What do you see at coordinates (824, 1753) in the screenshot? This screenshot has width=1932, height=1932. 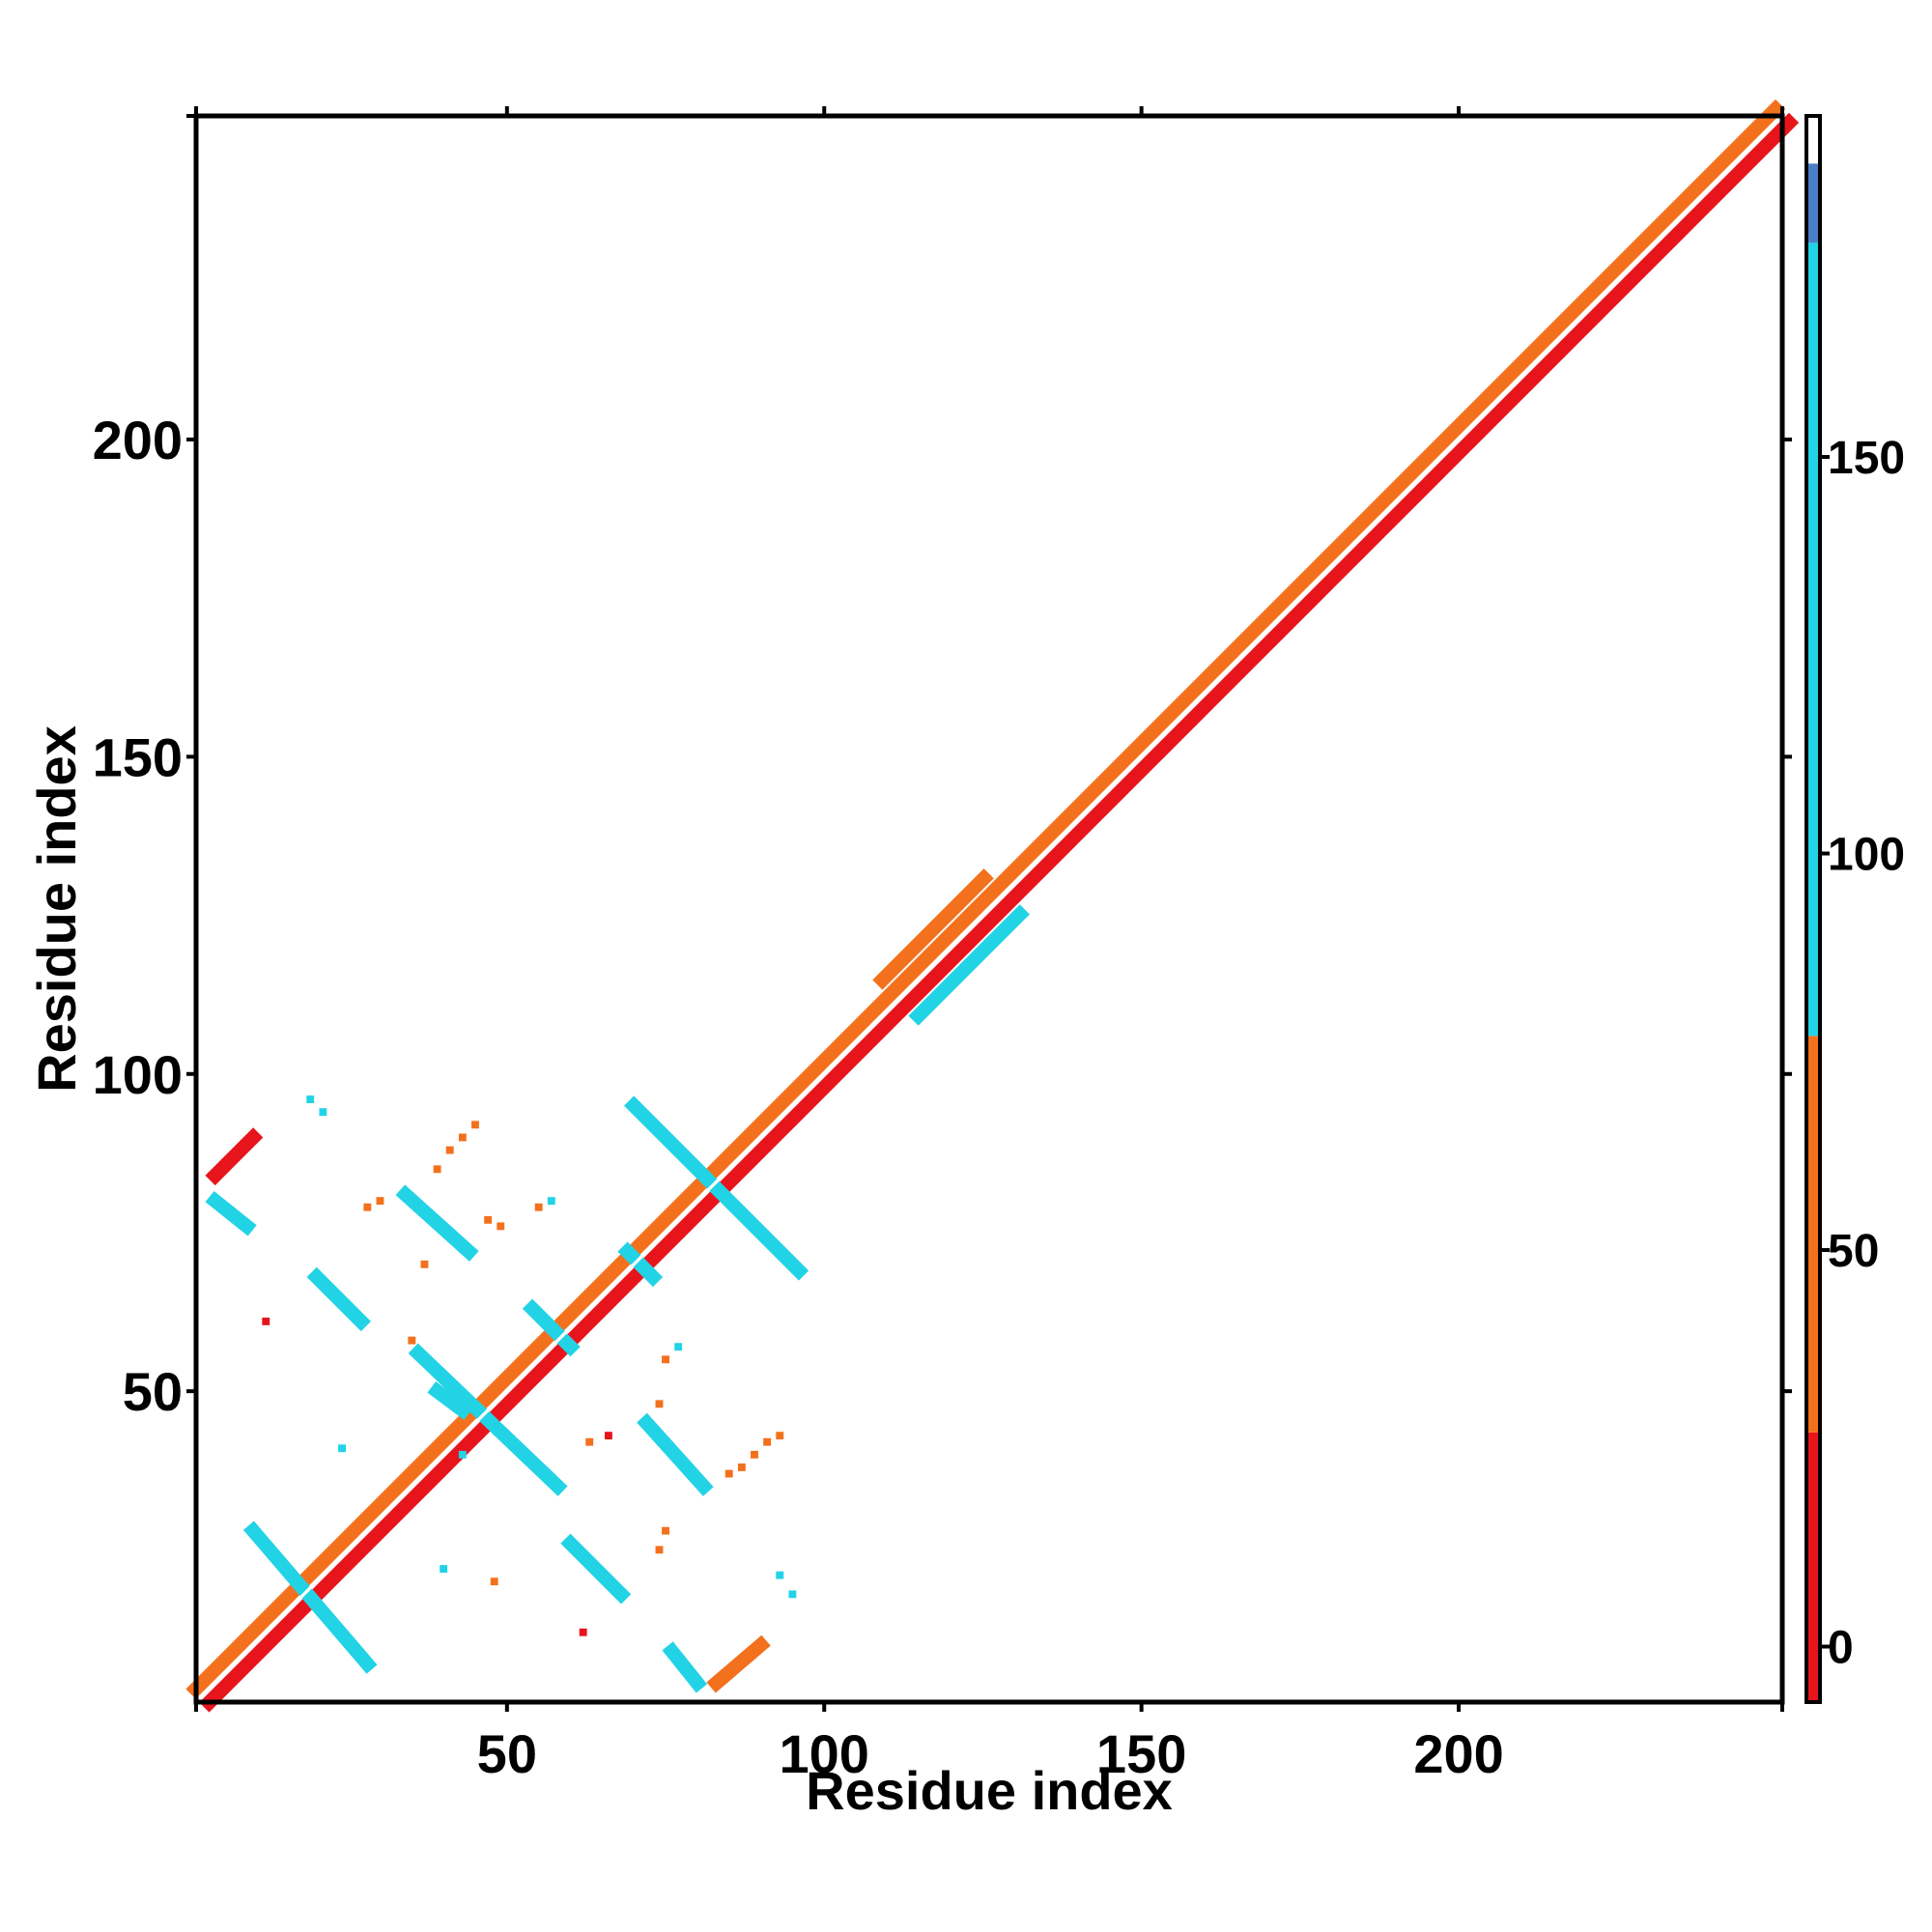 I see `x-tick-label-1: 100` at bounding box center [824, 1753].